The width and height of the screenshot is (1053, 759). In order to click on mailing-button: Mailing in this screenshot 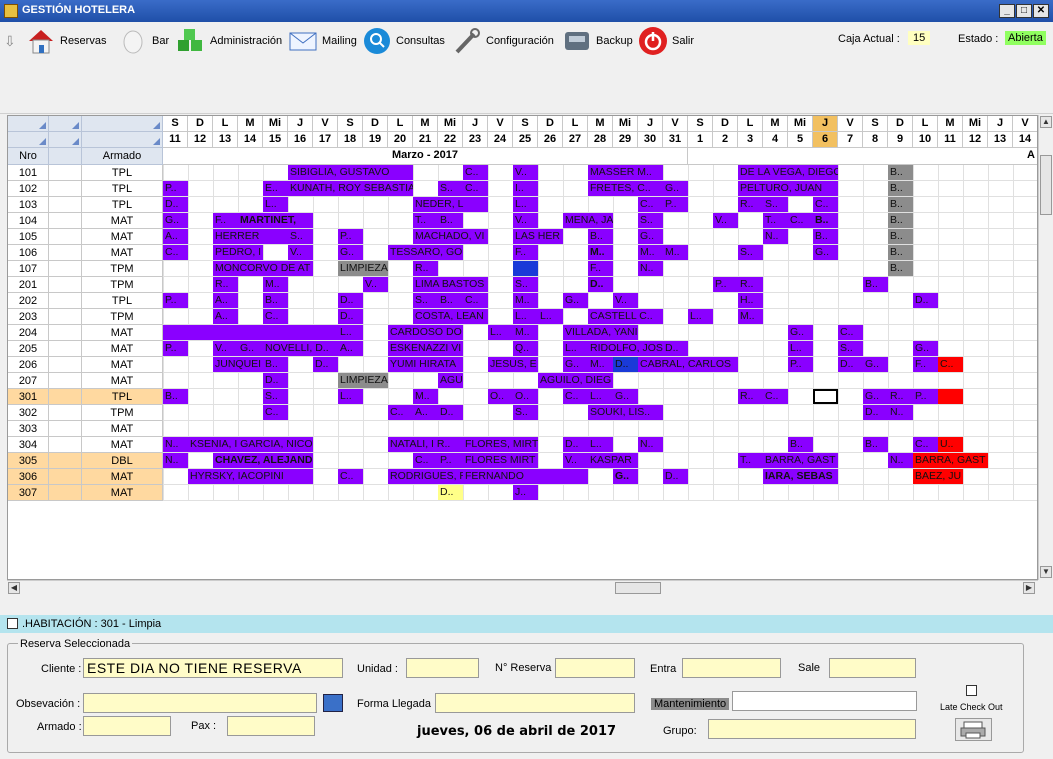, I will do `click(322, 41)`.